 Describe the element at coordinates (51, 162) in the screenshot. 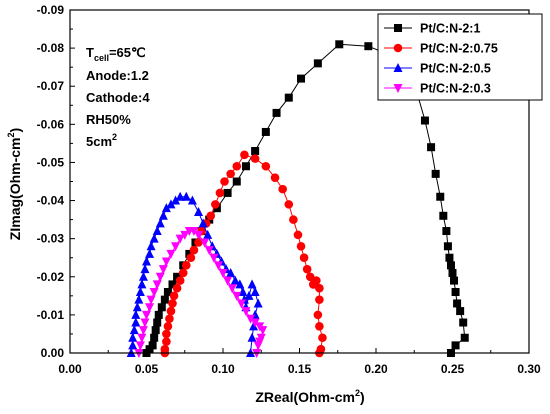

I see `y-tick-label: -0.05` at that location.